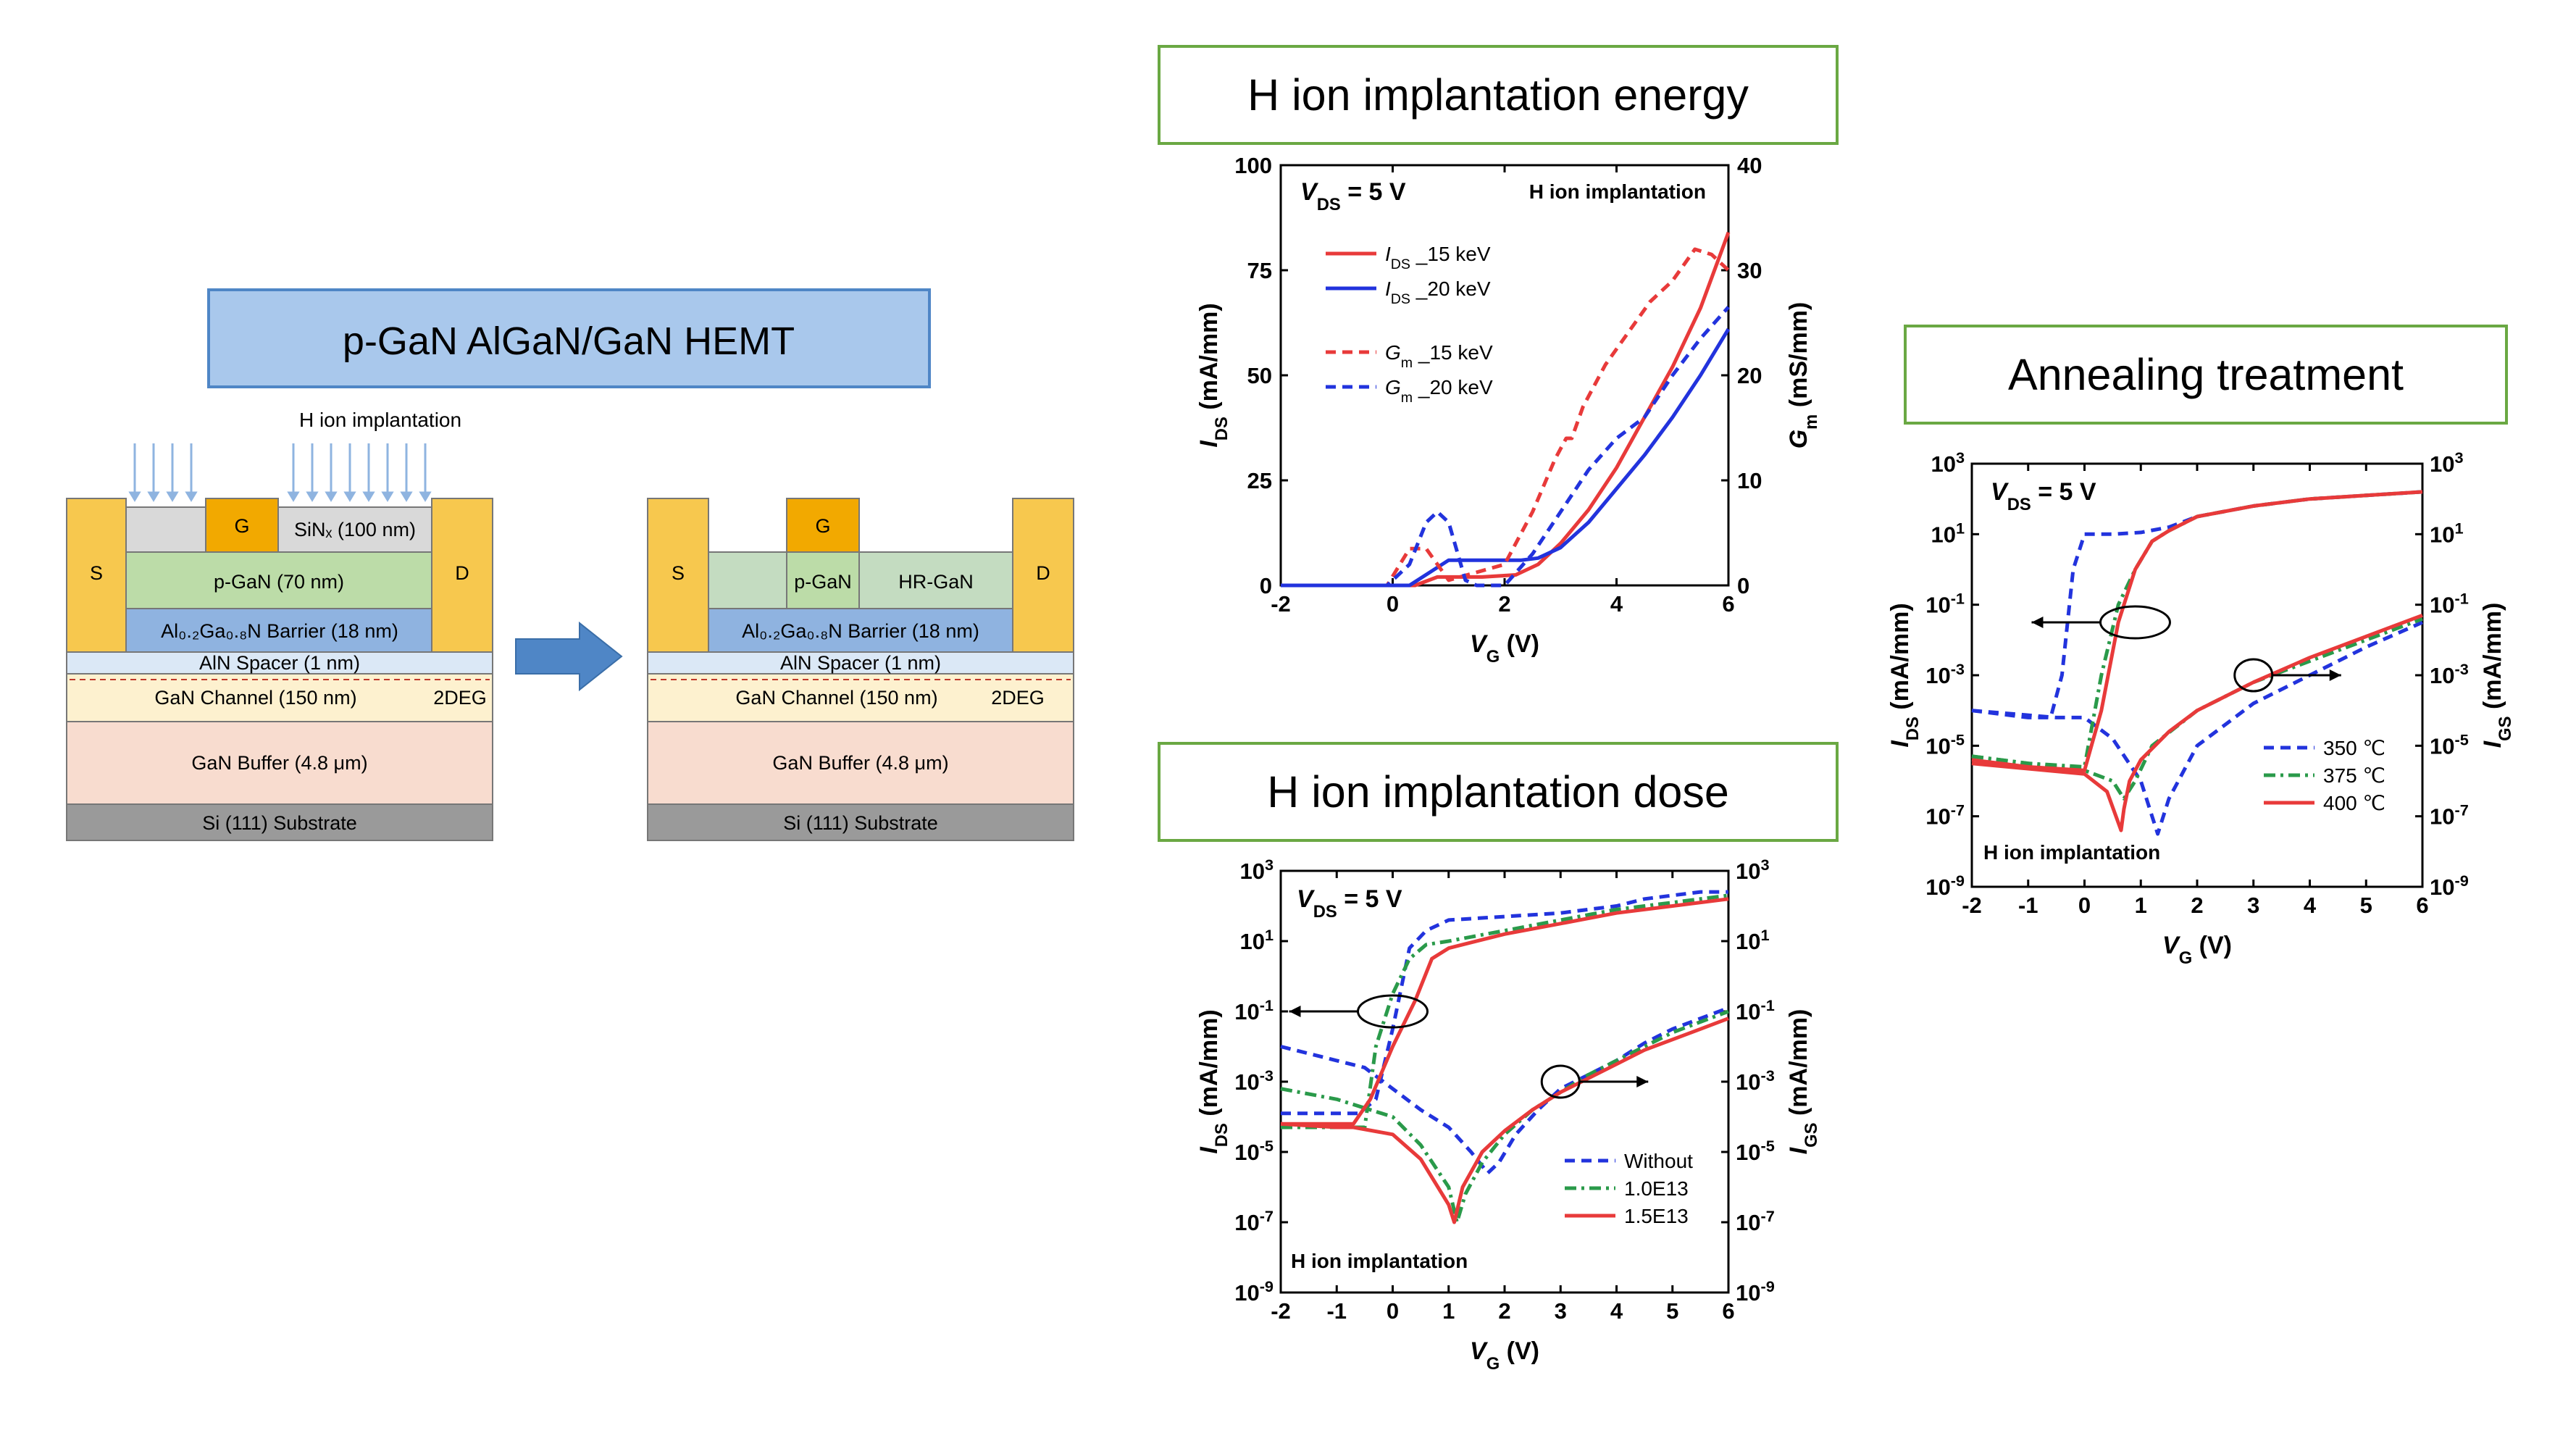 The image size is (2576, 1449). I want to click on x-tick-label: 3, so click(1561, 1311).